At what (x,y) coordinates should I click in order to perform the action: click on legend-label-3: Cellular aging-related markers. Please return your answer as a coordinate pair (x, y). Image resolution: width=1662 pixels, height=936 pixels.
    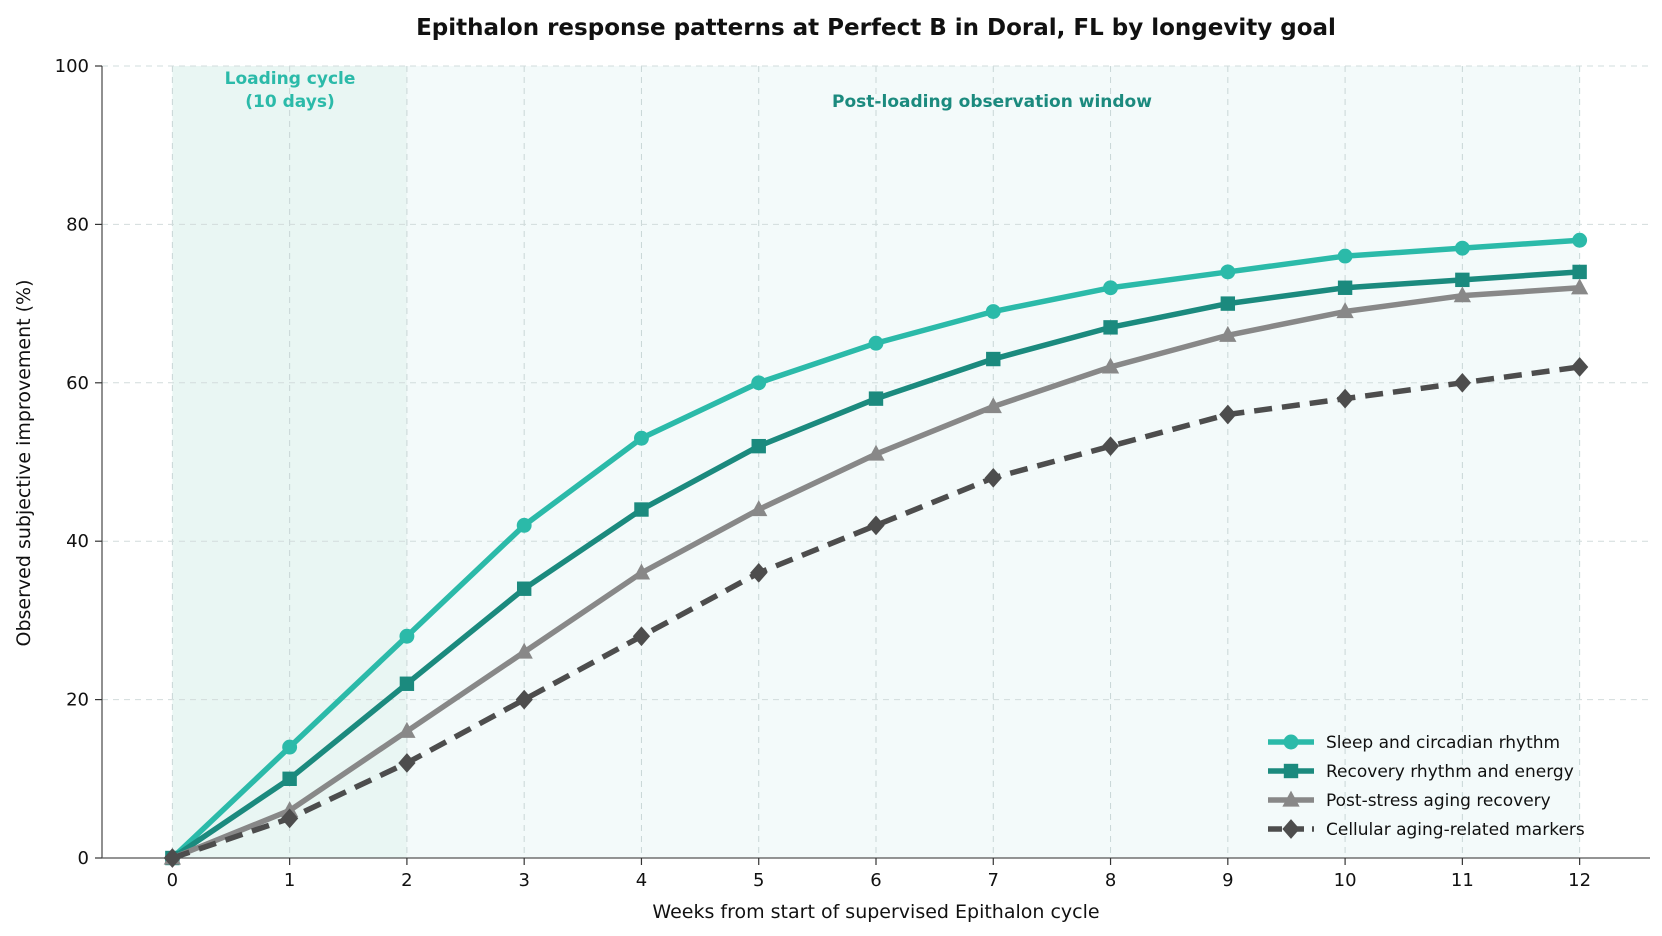
    Looking at the image, I should click on (1455, 830).